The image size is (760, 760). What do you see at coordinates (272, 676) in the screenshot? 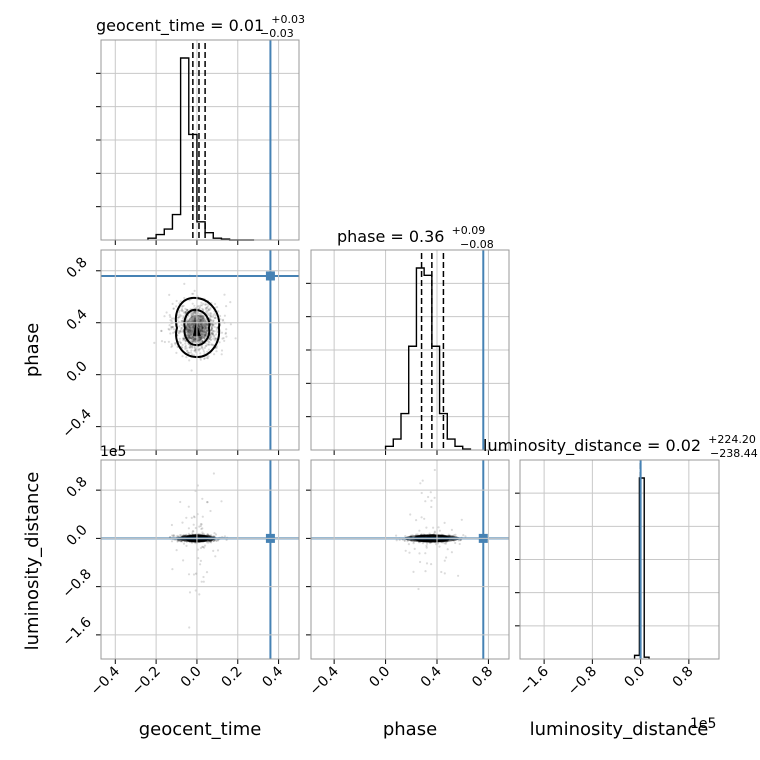
I see `xtick-label-geocent-time-4: 0.4` at bounding box center [272, 676].